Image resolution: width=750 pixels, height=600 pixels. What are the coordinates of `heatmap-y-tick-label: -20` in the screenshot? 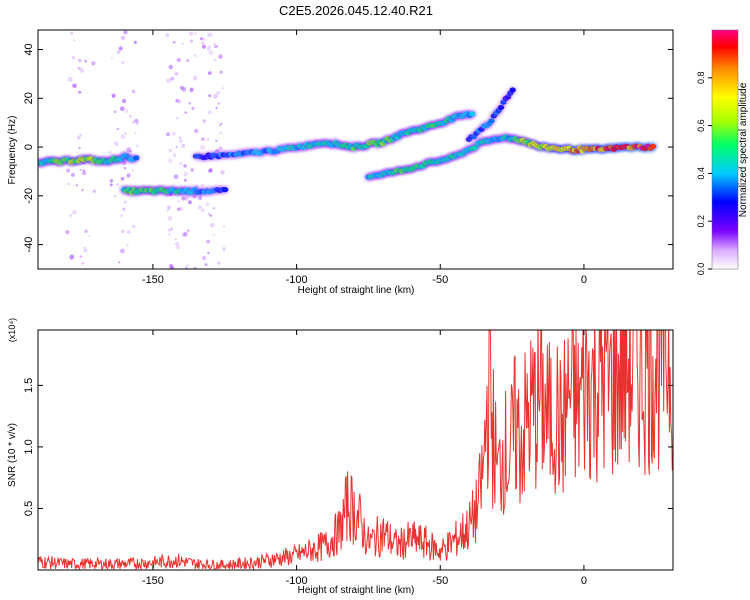 It's located at (29, 196).